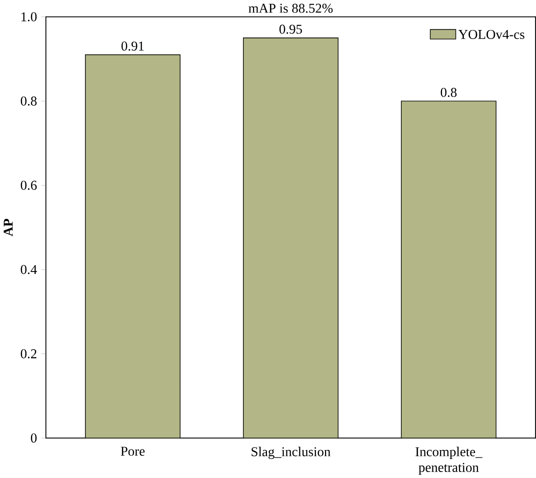 Image resolution: width=536 pixels, height=478 pixels. I want to click on y-tick-label: 1.0, so click(29, 17).